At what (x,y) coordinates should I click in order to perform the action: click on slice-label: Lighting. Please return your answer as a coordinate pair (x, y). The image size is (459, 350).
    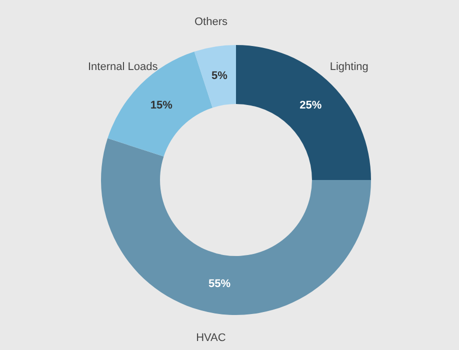
    Looking at the image, I should click on (349, 66).